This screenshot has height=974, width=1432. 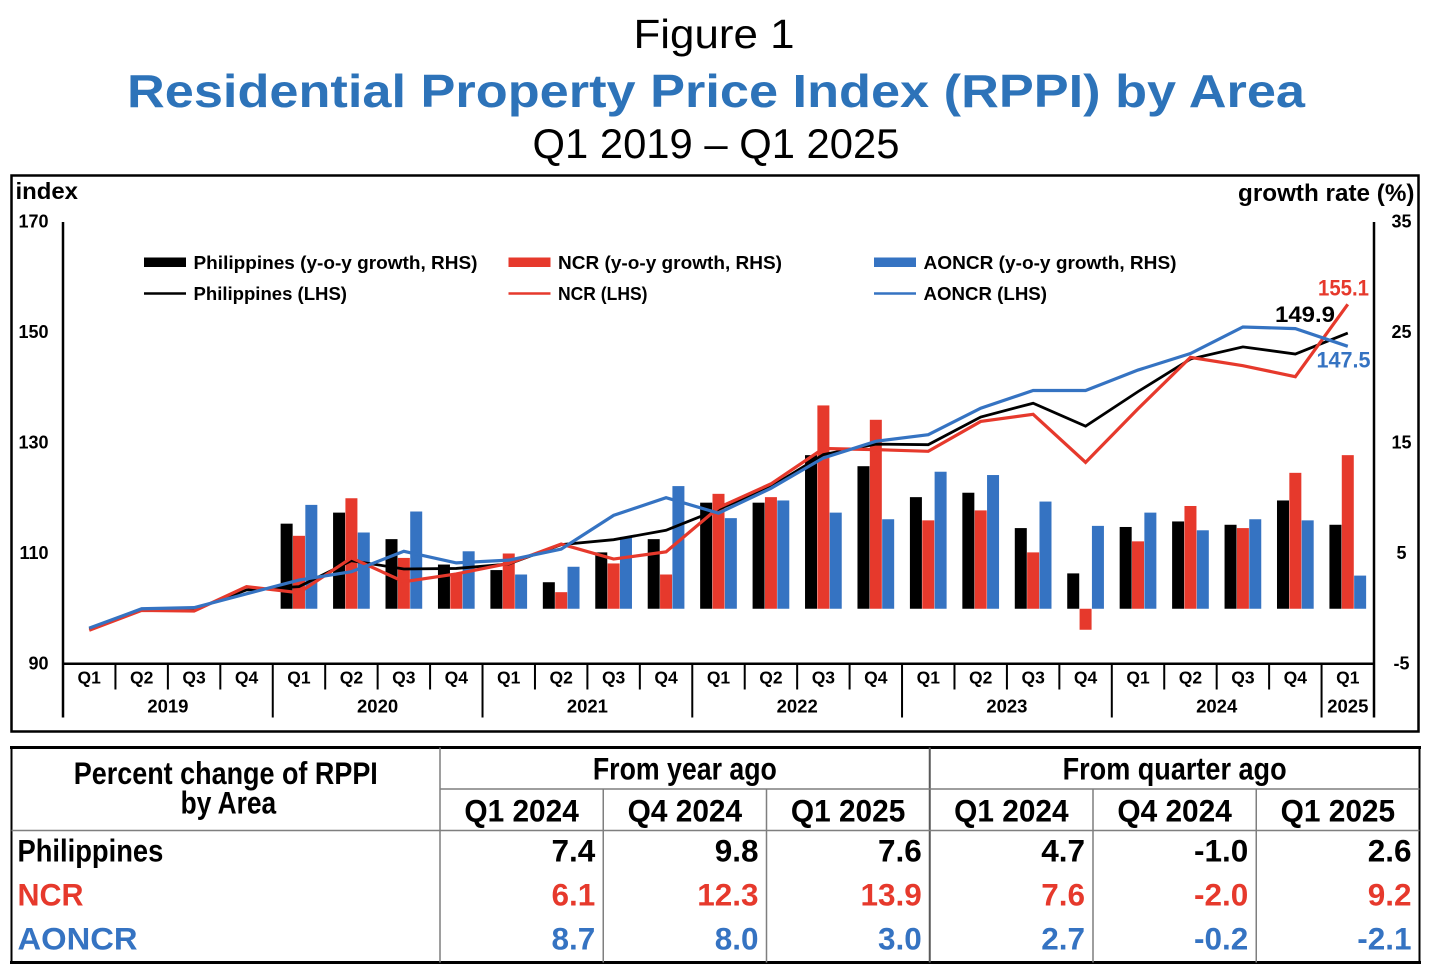 I want to click on svg-text: AONCR (y-o-y growth, RHS), so click(x=1050, y=263).